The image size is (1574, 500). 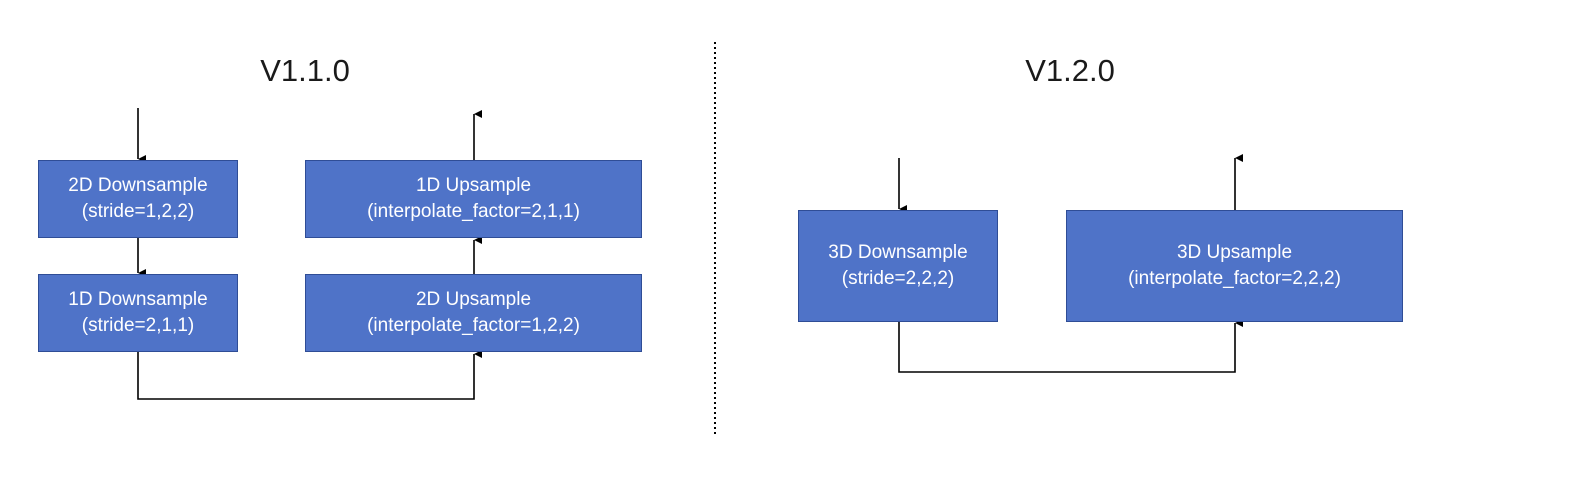 What do you see at coordinates (1234, 253) in the screenshot?
I see `upsample-3d-label: 3D Upsample` at bounding box center [1234, 253].